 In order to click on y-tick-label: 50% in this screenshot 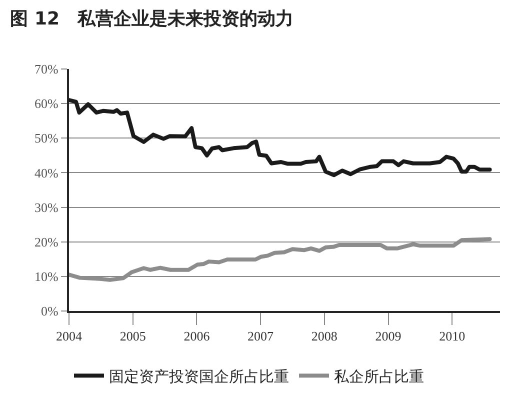, I will do `click(46, 138)`.